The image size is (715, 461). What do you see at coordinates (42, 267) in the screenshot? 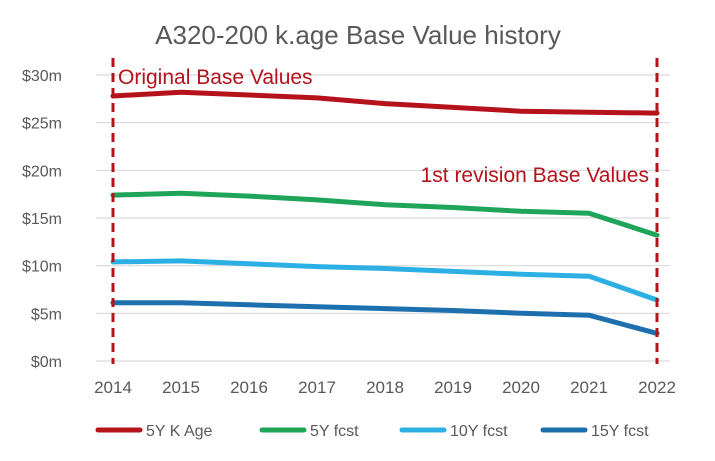
I see `y-tick-label: $10m` at bounding box center [42, 267].